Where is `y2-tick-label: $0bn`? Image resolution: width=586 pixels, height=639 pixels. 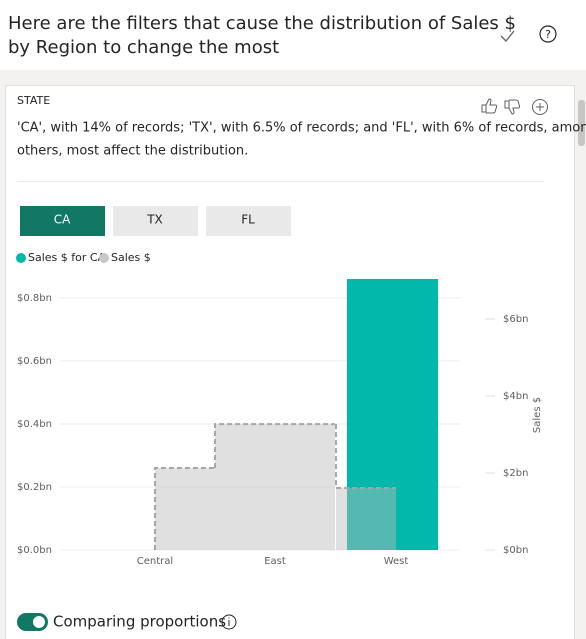
y2-tick-label: $0bn is located at coordinates (515, 550).